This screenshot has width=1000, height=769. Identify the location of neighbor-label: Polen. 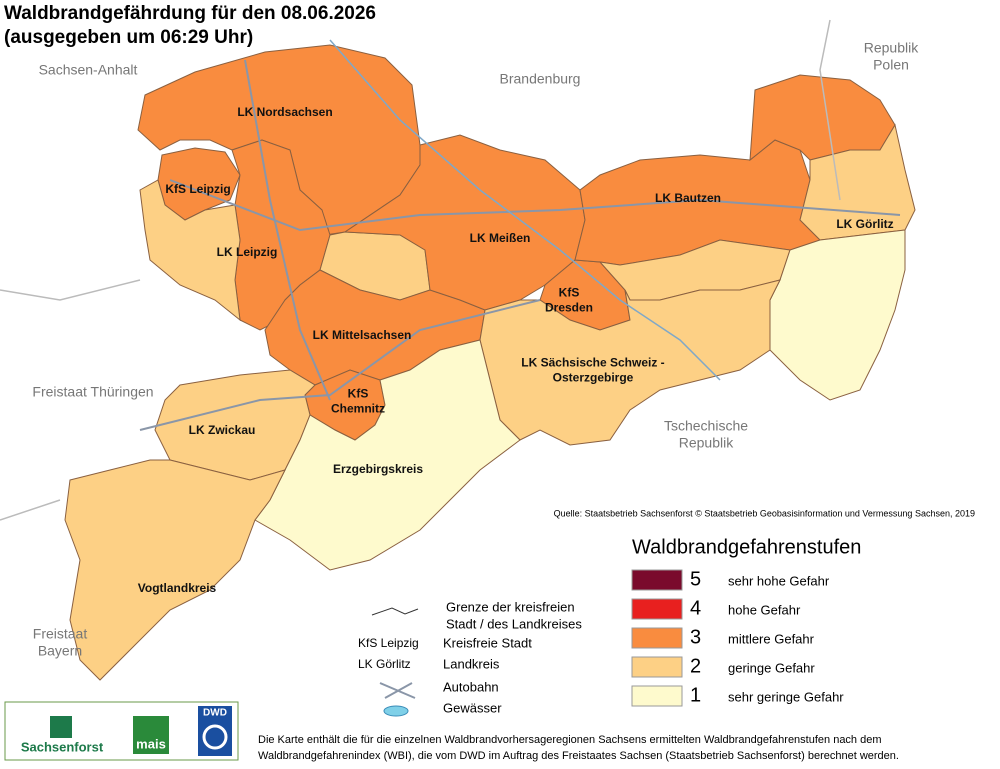
(891, 65).